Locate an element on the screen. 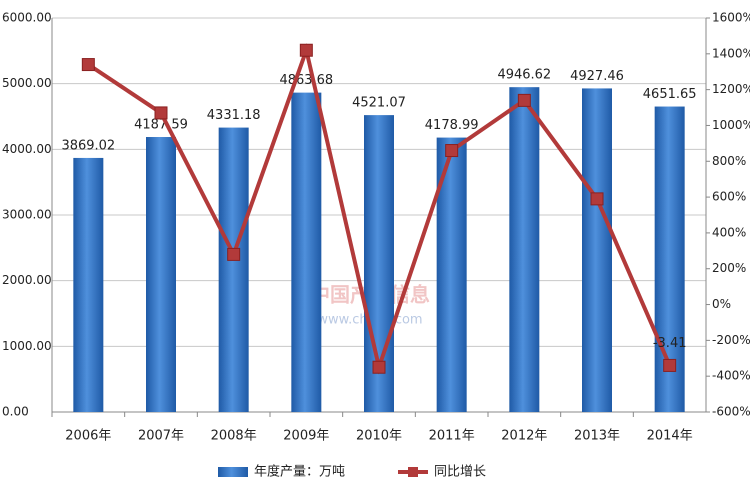 This screenshot has width=750, height=500. y2-tick-label: 1200% is located at coordinates (731, 89).